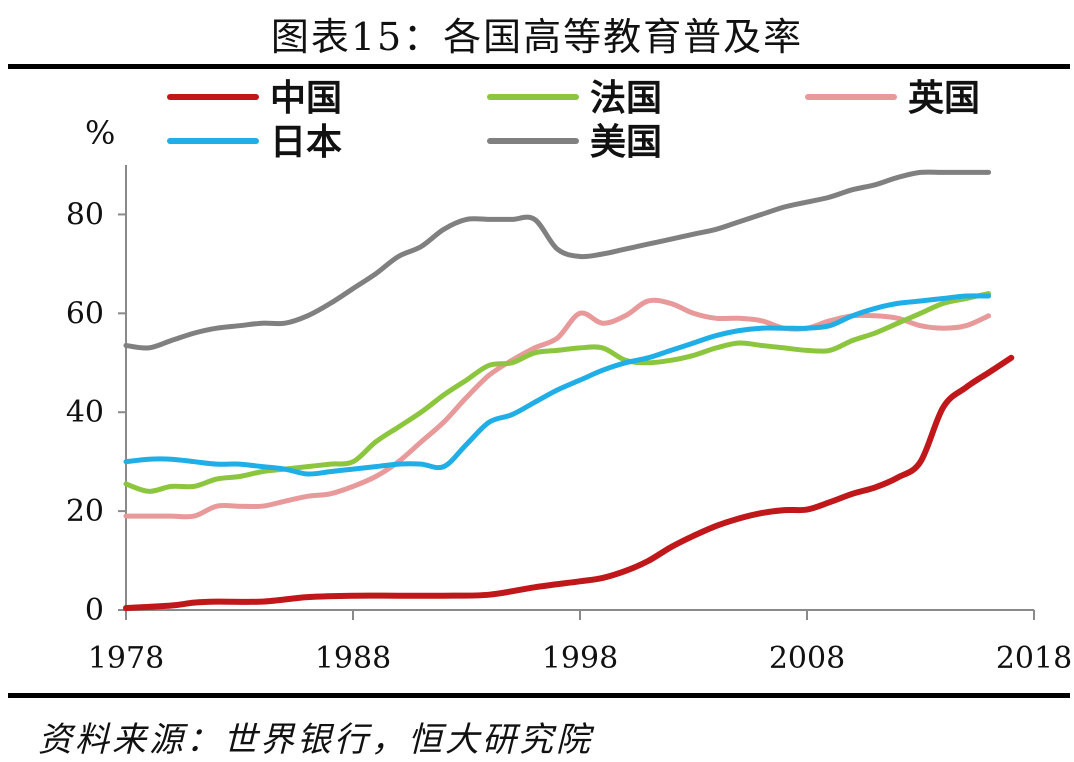  Describe the element at coordinates (100, 133) in the screenshot. I see `y-axis-unit-label: %` at that location.